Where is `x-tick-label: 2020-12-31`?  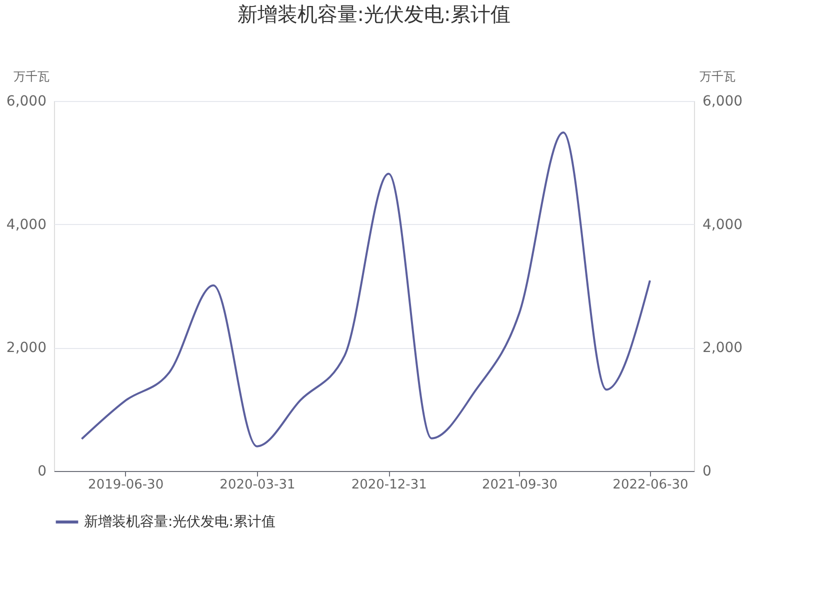 x-tick-label: 2020-12-31 is located at coordinates (389, 485).